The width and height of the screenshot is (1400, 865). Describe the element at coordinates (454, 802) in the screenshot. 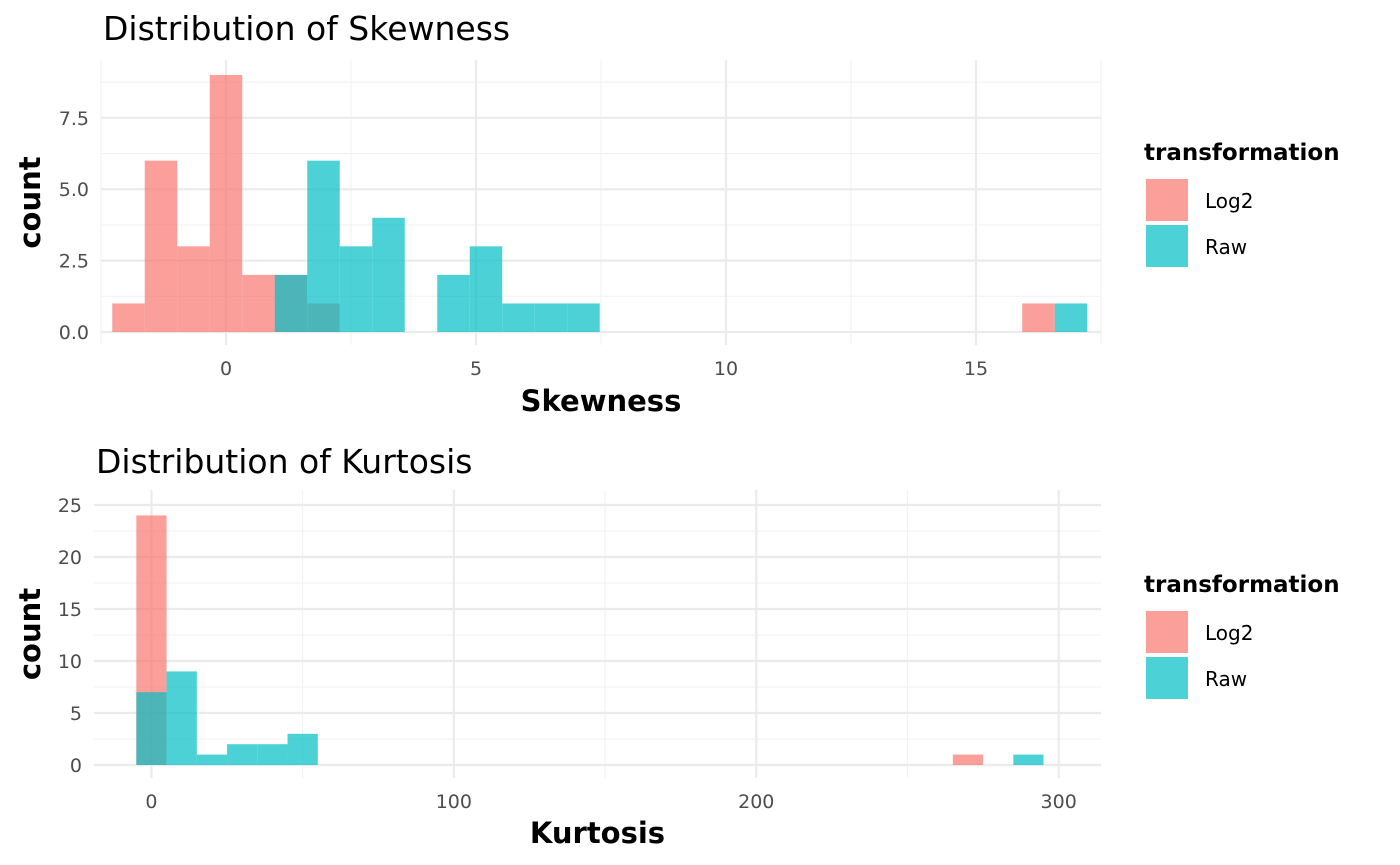

I see `x-tick-label: 100` at that location.